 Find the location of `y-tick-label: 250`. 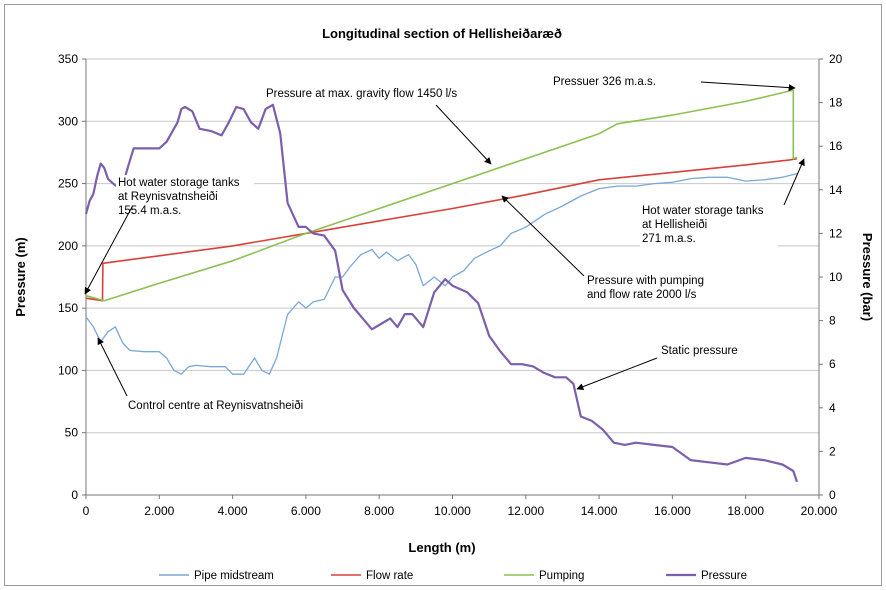

y-tick-label: 250 is located at coordinates (68, 184).